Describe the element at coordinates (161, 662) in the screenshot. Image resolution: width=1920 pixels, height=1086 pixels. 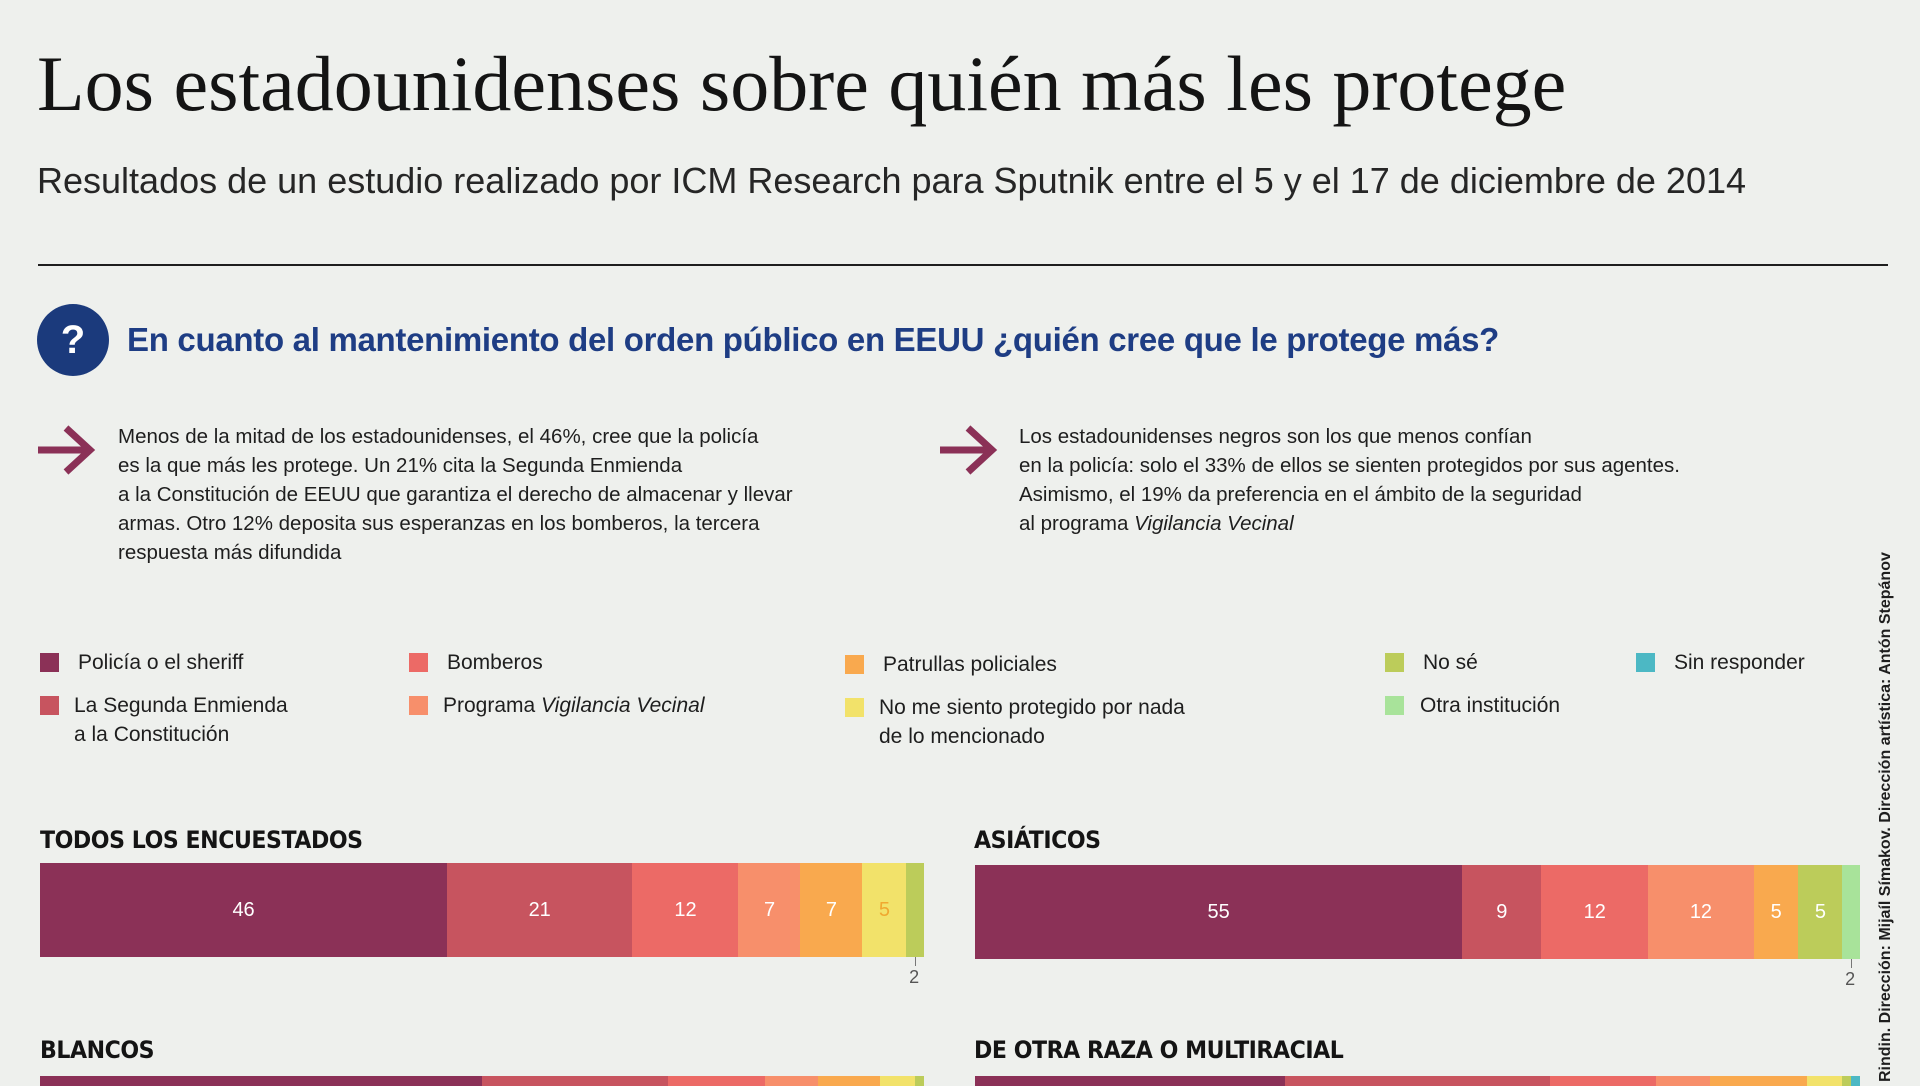
I see `legend-label: Policía o el sheriff` at that location.